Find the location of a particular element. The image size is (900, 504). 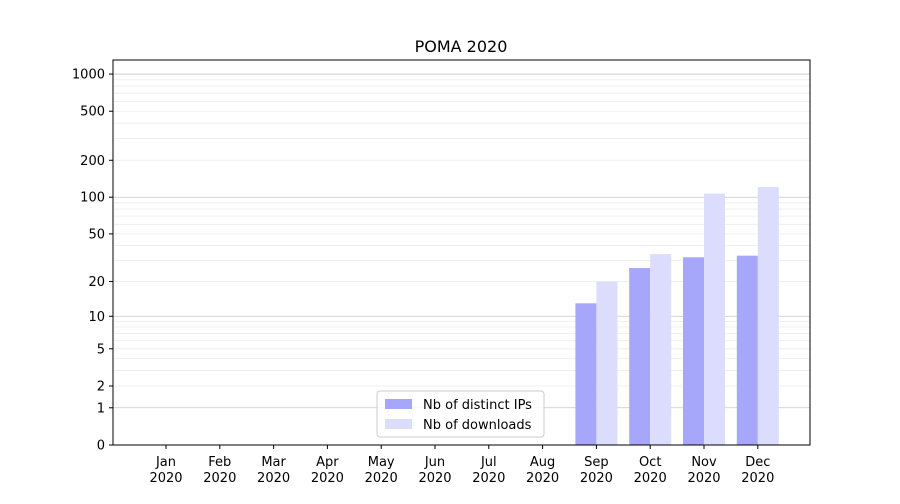

x-tick-label: Apr is located at coordinates (327, 462).